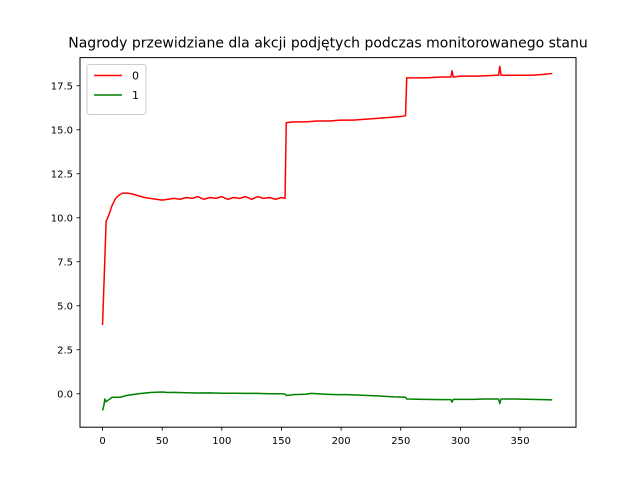 Image resolution: width=640 pixels, height=484 pixels. Describe the element at coordinates (65, 240) in the screenshot. I see `y-axis: 0.0 2.5 5.0 7.5 10.0 12.5 15.0 17.5` at that location.